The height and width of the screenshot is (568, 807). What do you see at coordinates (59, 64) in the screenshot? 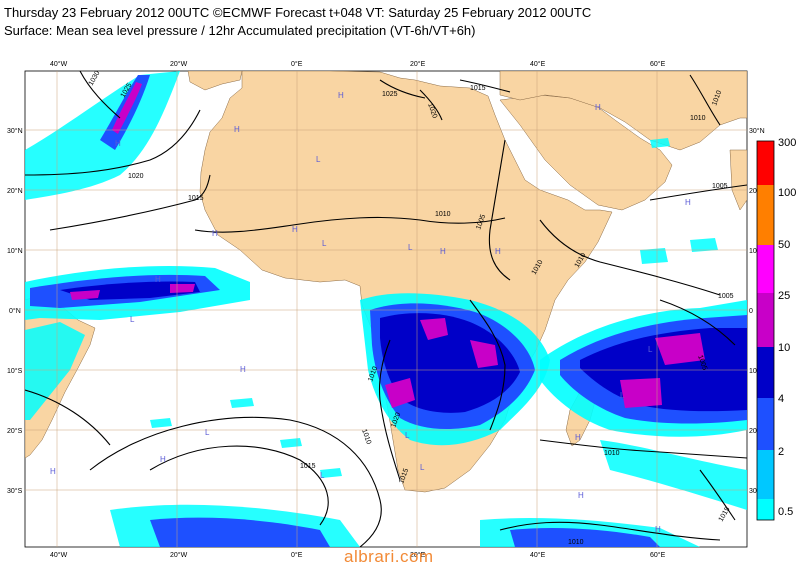
I see `lon-label-top: 40°W` at bounding box center [59, 64].